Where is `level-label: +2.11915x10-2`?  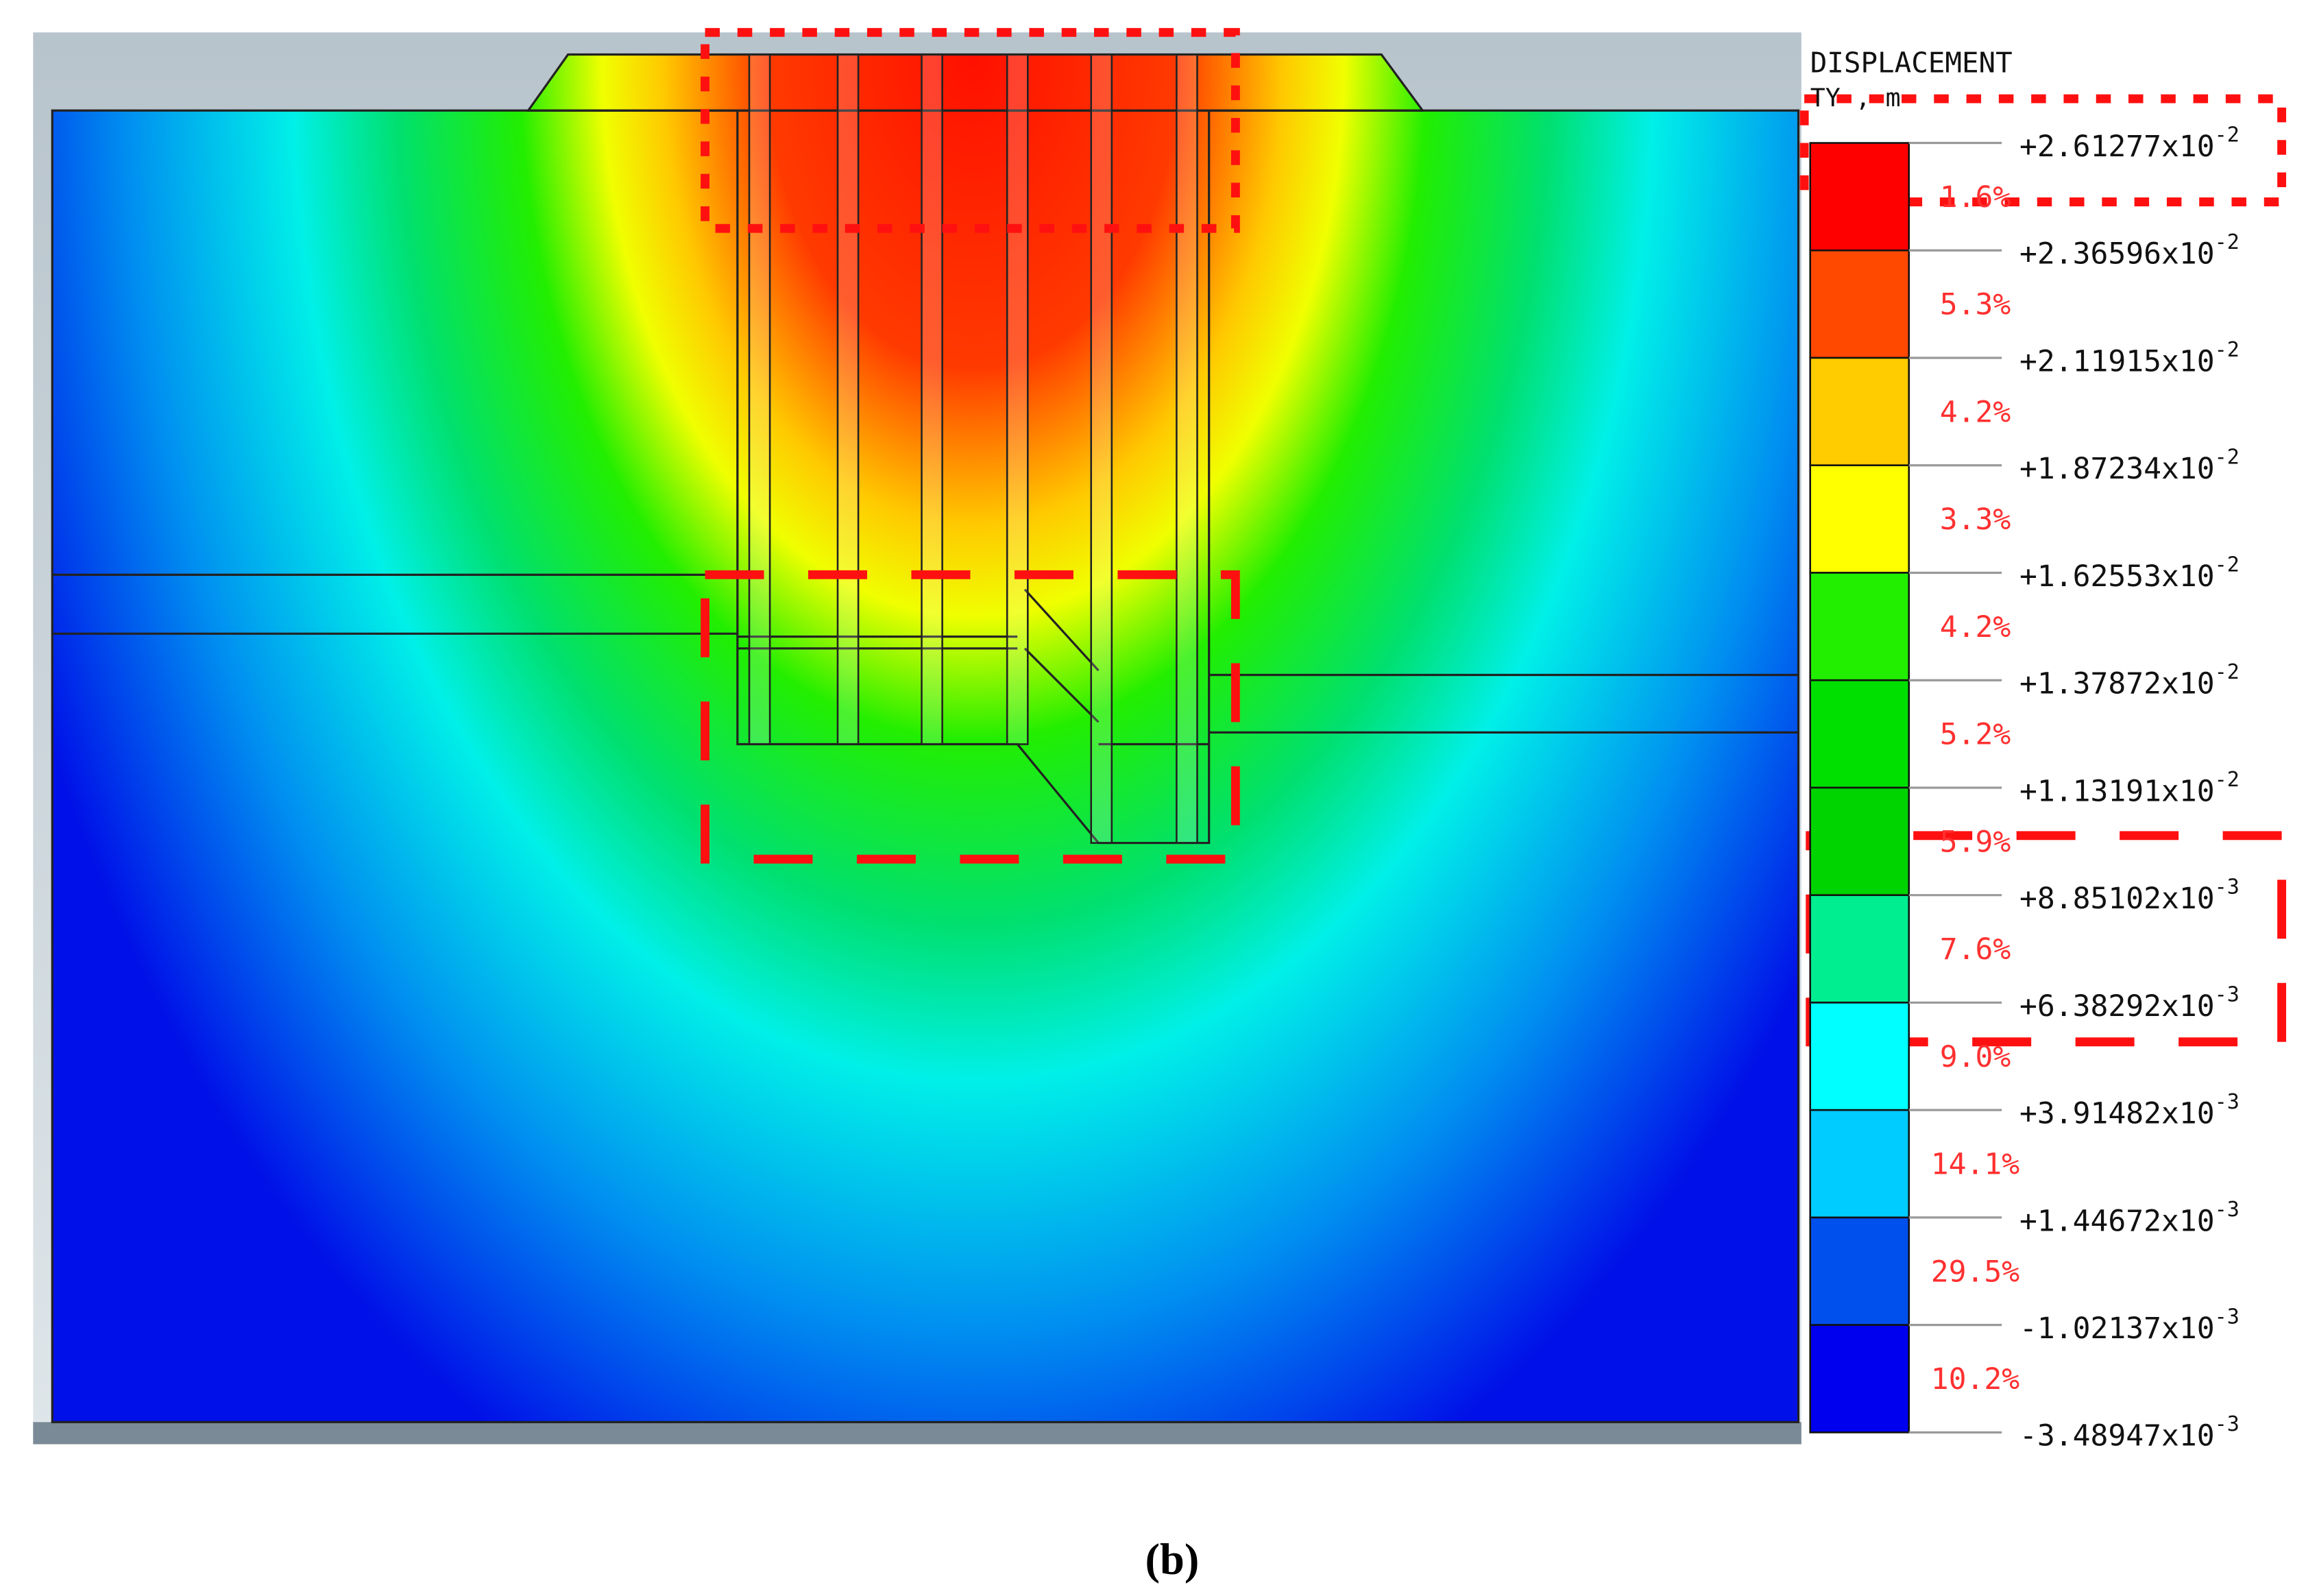 level-label: +2.11915x10-2 is located at coordinates (2129, 358).